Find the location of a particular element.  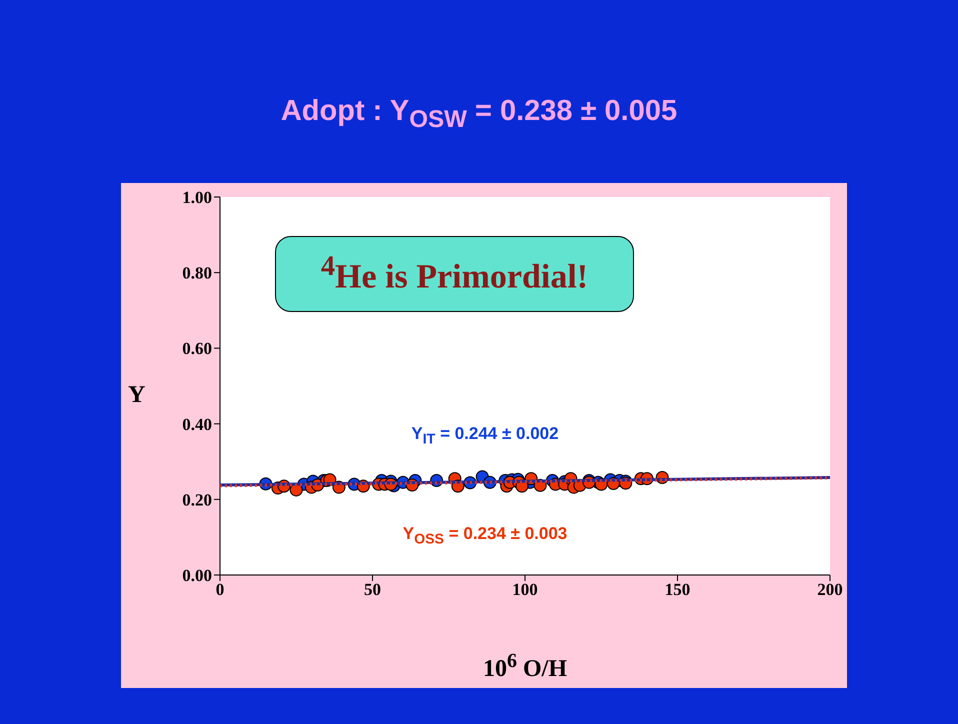

y-tick-label: 0.40 is located at coordinates (197, 424).